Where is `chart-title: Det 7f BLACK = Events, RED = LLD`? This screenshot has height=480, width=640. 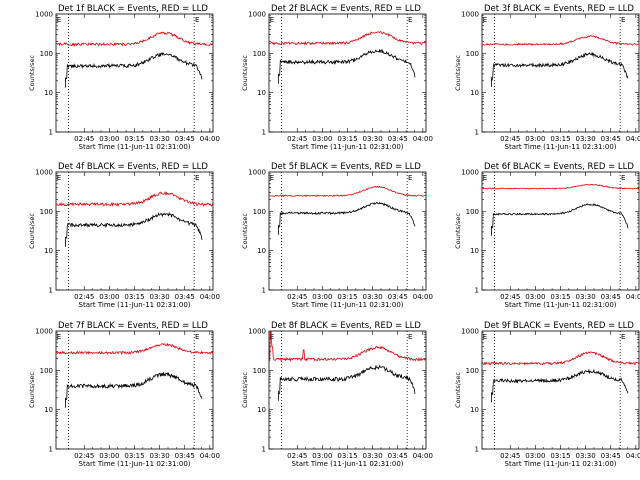 chart-title: Det 7f BLACK = Events, RED = LLD is located at coordinates (133, 326).